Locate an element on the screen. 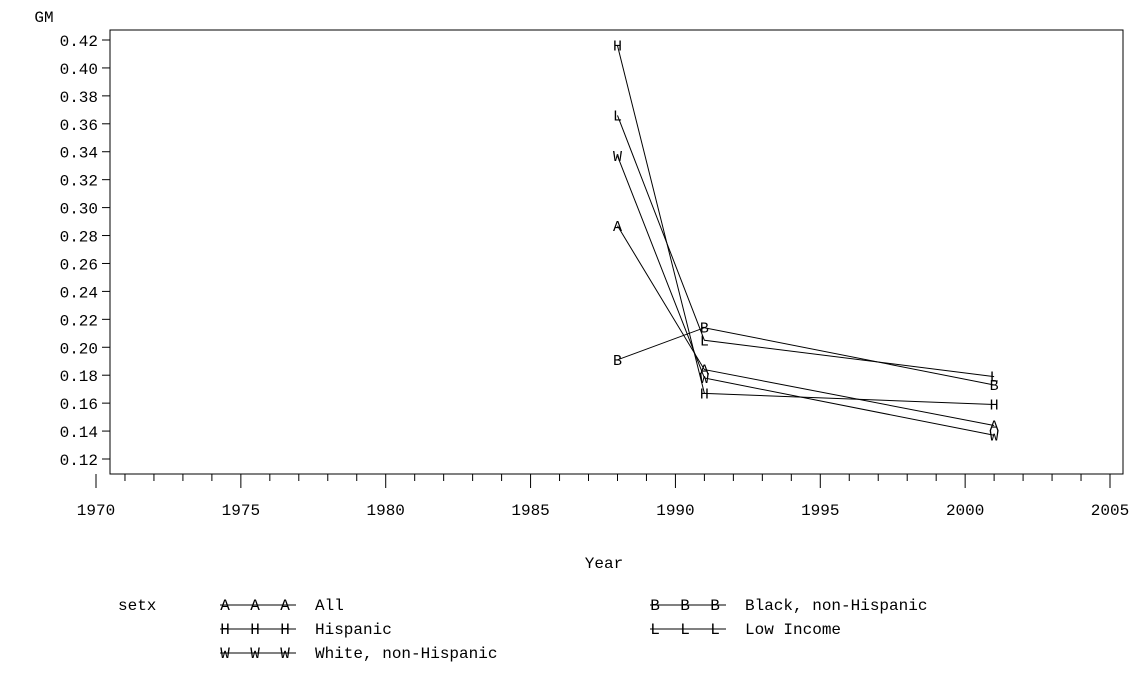 Image resolution: width=1148 pixels, height=673 pixels. series-line-b is located at coordinates (806, 356).